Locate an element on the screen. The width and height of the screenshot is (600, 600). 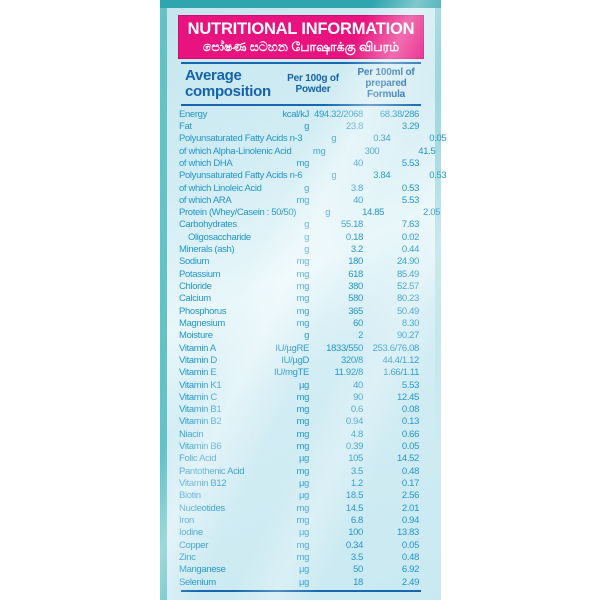
table-row: Niacin mg 4.8 0.66 is located at coordinates (299, 434).